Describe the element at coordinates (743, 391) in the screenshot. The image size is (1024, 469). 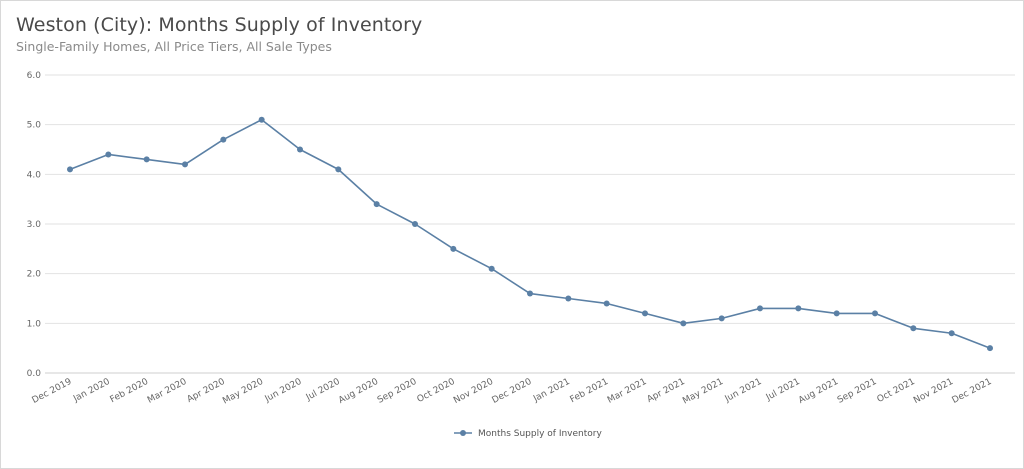
I see `x-tick-label: Jun 2021` at that location.